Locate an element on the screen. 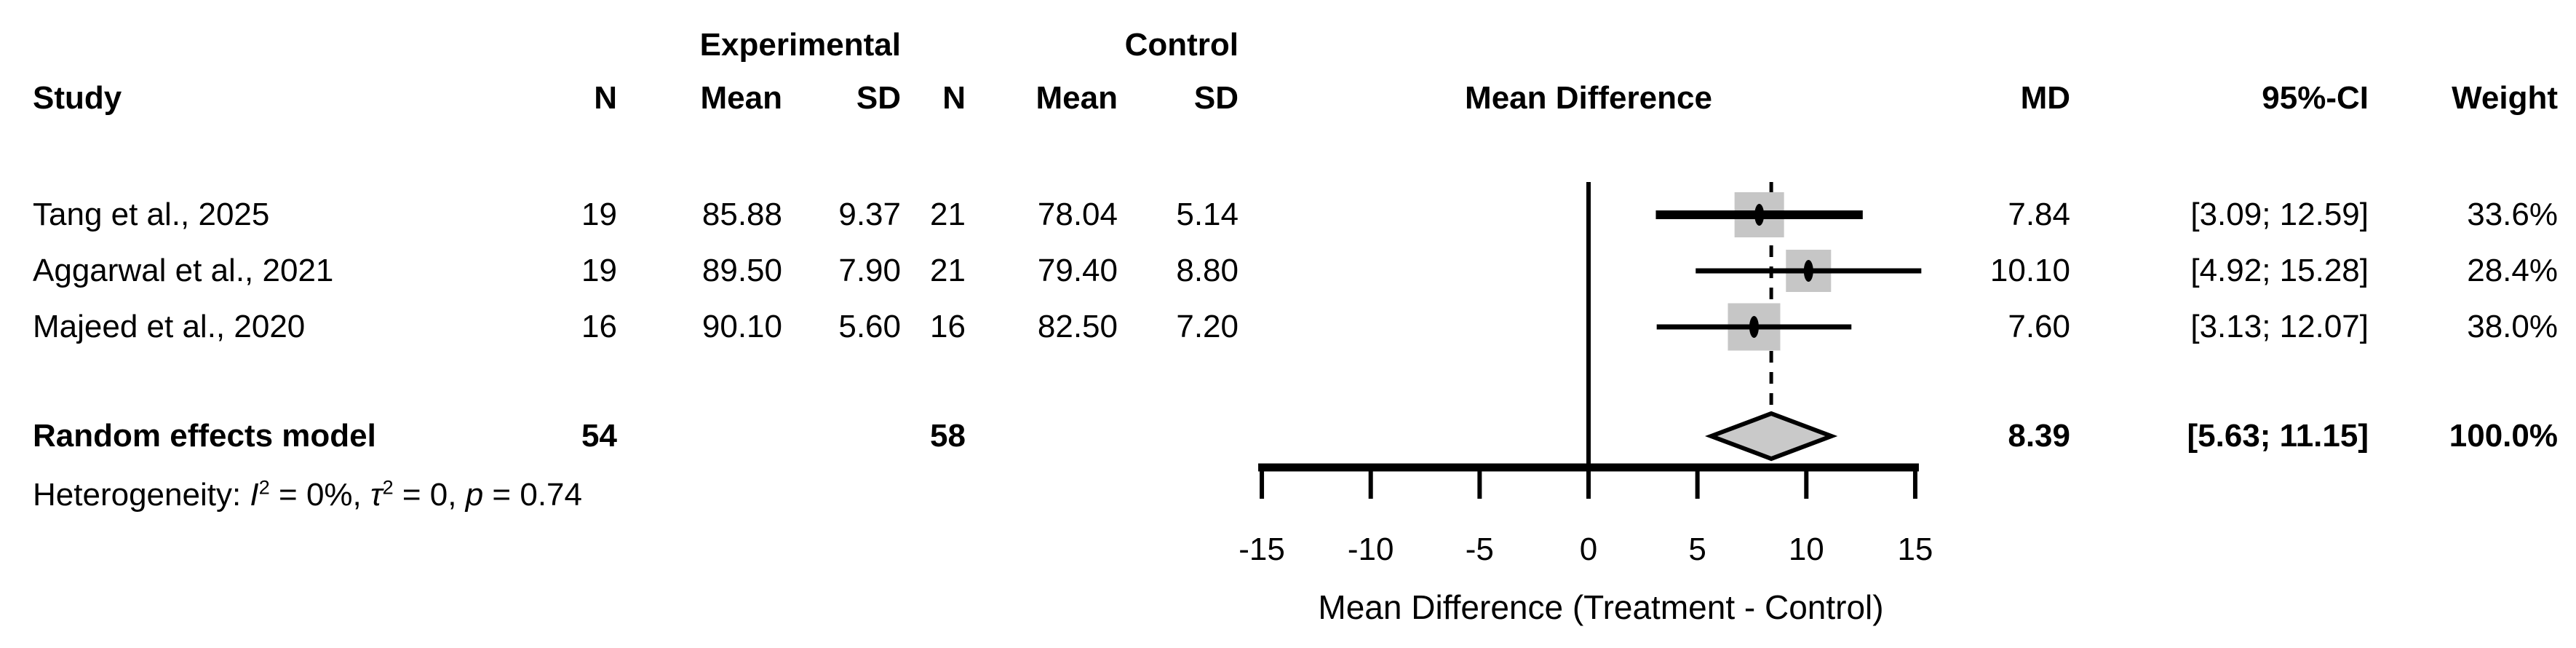 Image resolution: width=2576 pixels, height=648 pixels. heterogeneity-prefix: Heterogeneity: is located at coordinates (141, 495).